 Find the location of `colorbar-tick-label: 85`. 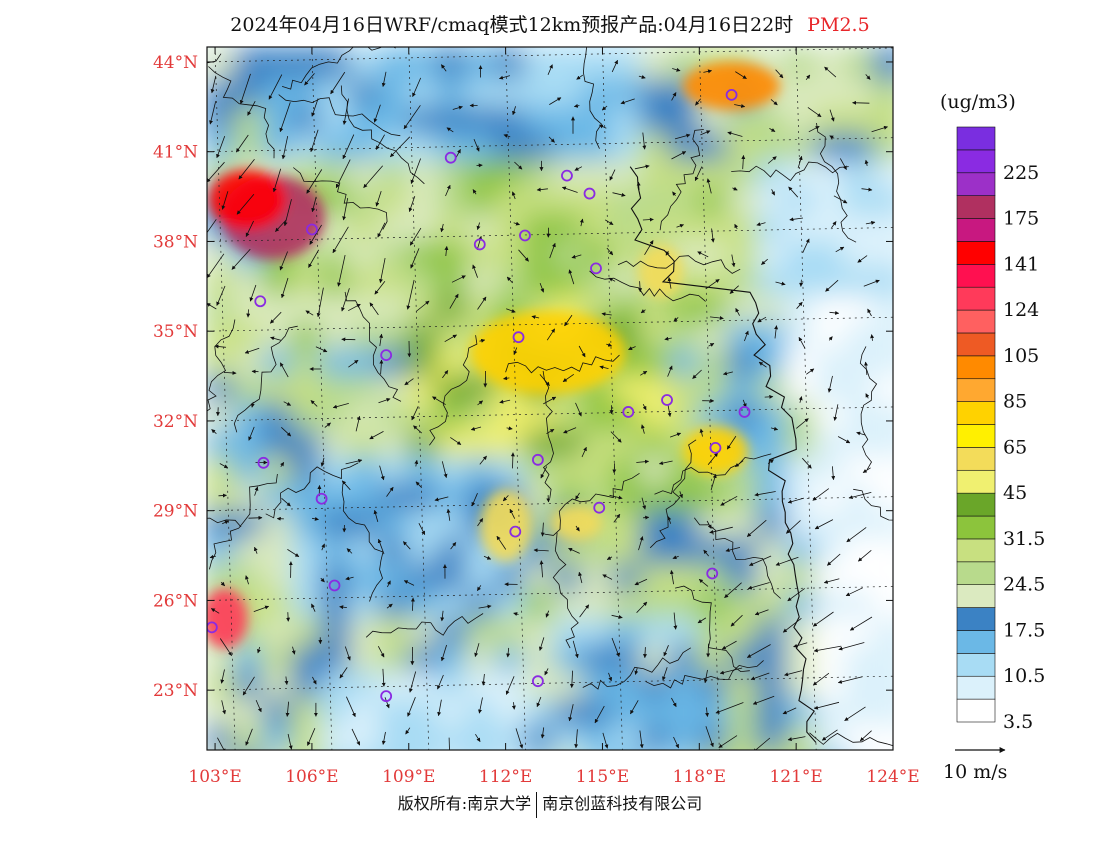

colorbar-tick-label: 85 is located at coordinates (1015, 402).